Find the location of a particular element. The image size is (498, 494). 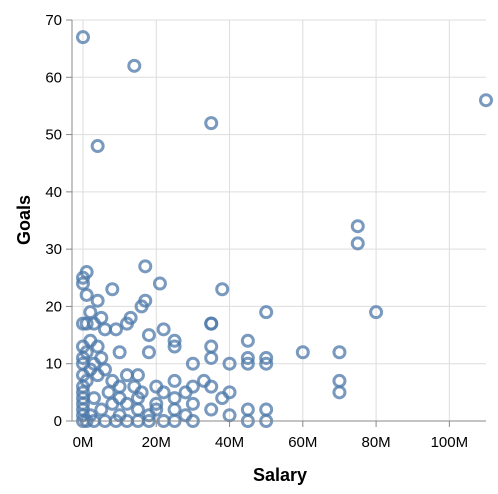

y-tick-label: 0 is located at coordinates (58, 421).